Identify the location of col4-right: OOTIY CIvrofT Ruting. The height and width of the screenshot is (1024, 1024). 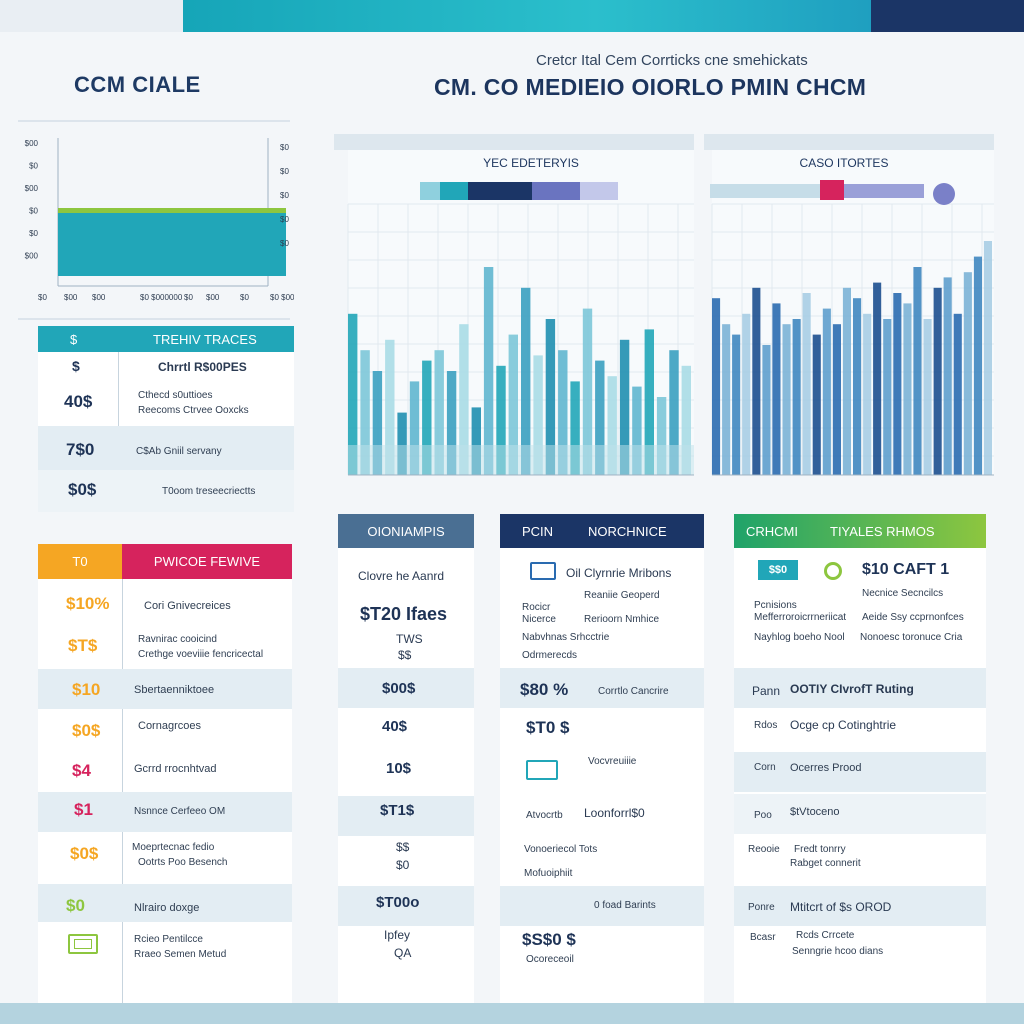
(852, 689).